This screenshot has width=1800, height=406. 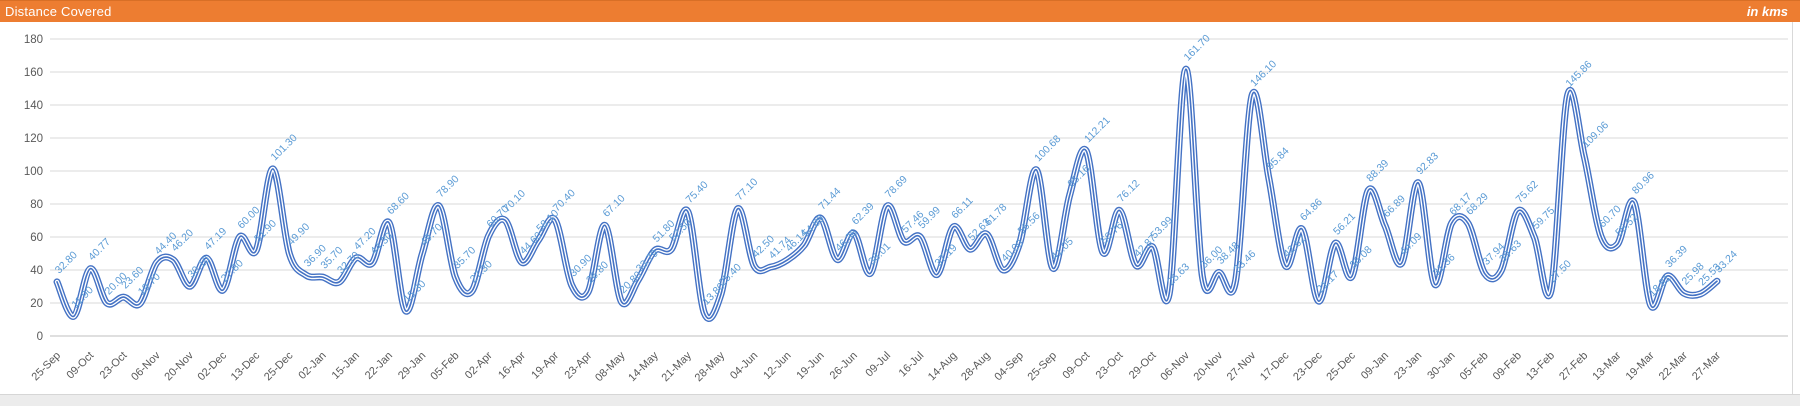 What do you see at coordinates (900, 11) in the screenshot?
I see `chart-header: Distance Covered in kms` at bounding box center [900, 11].